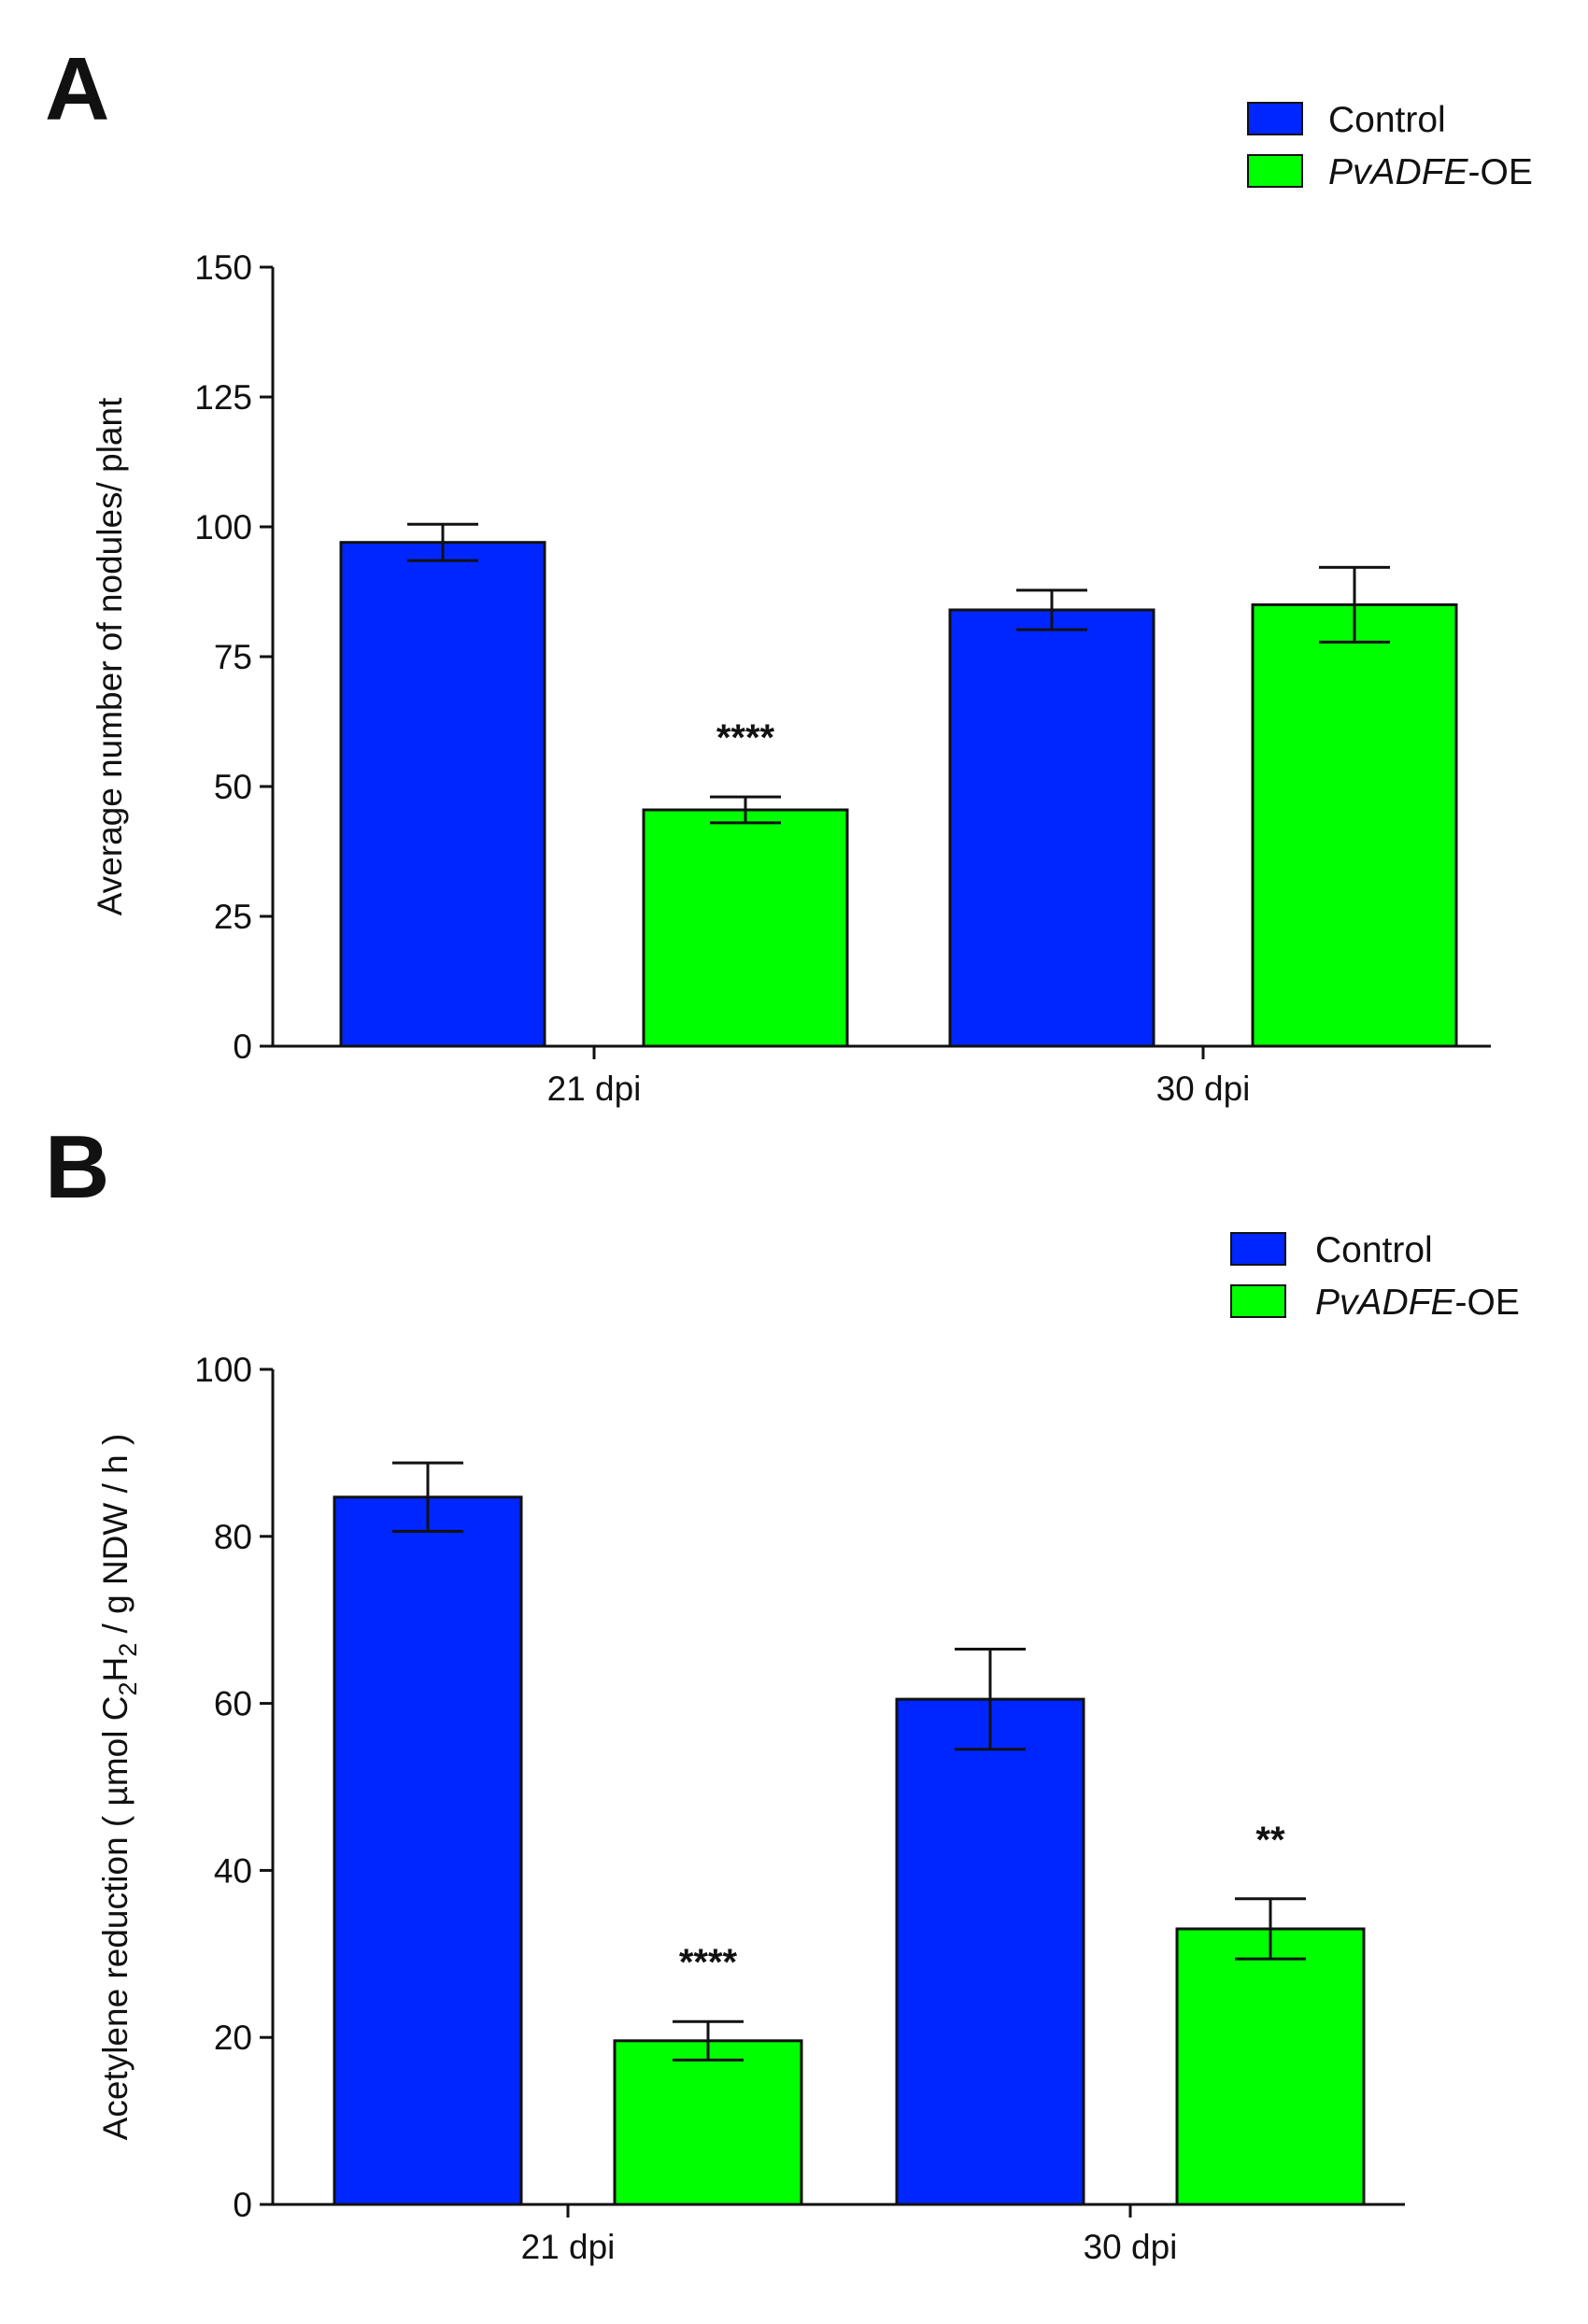 The image size is (1588, 2324). What do you see at coordinates (233, 1870) in the screenshot?
I see `y-tick-label: 40` at bounding box center [233, 1870].